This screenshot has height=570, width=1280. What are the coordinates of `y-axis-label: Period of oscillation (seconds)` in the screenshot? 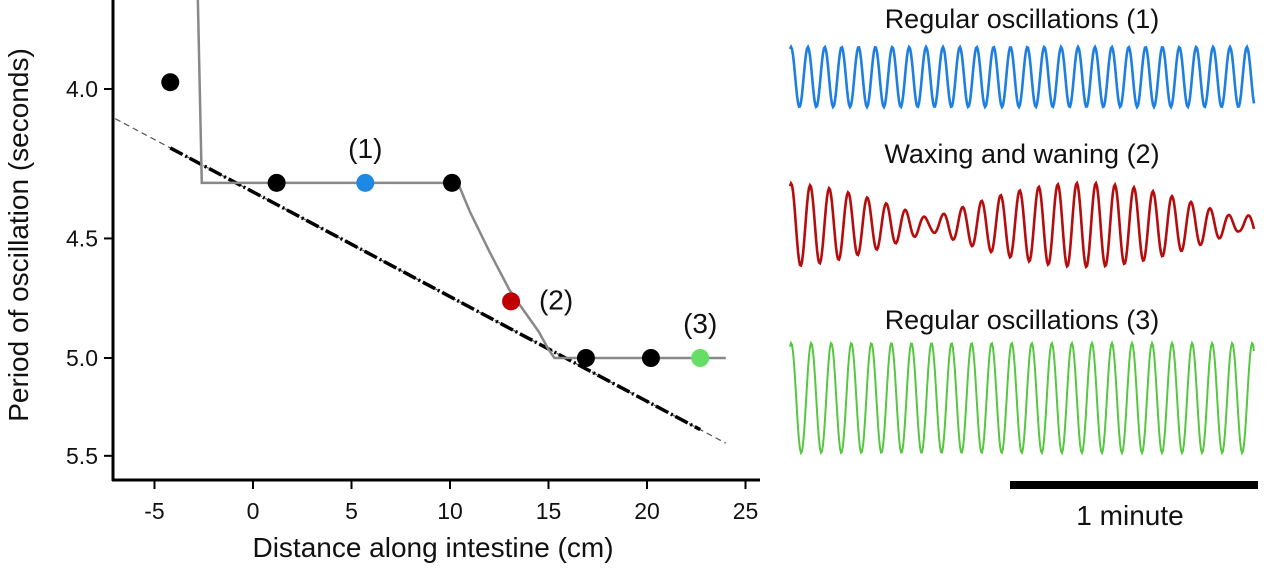 It's located at (18, 235).